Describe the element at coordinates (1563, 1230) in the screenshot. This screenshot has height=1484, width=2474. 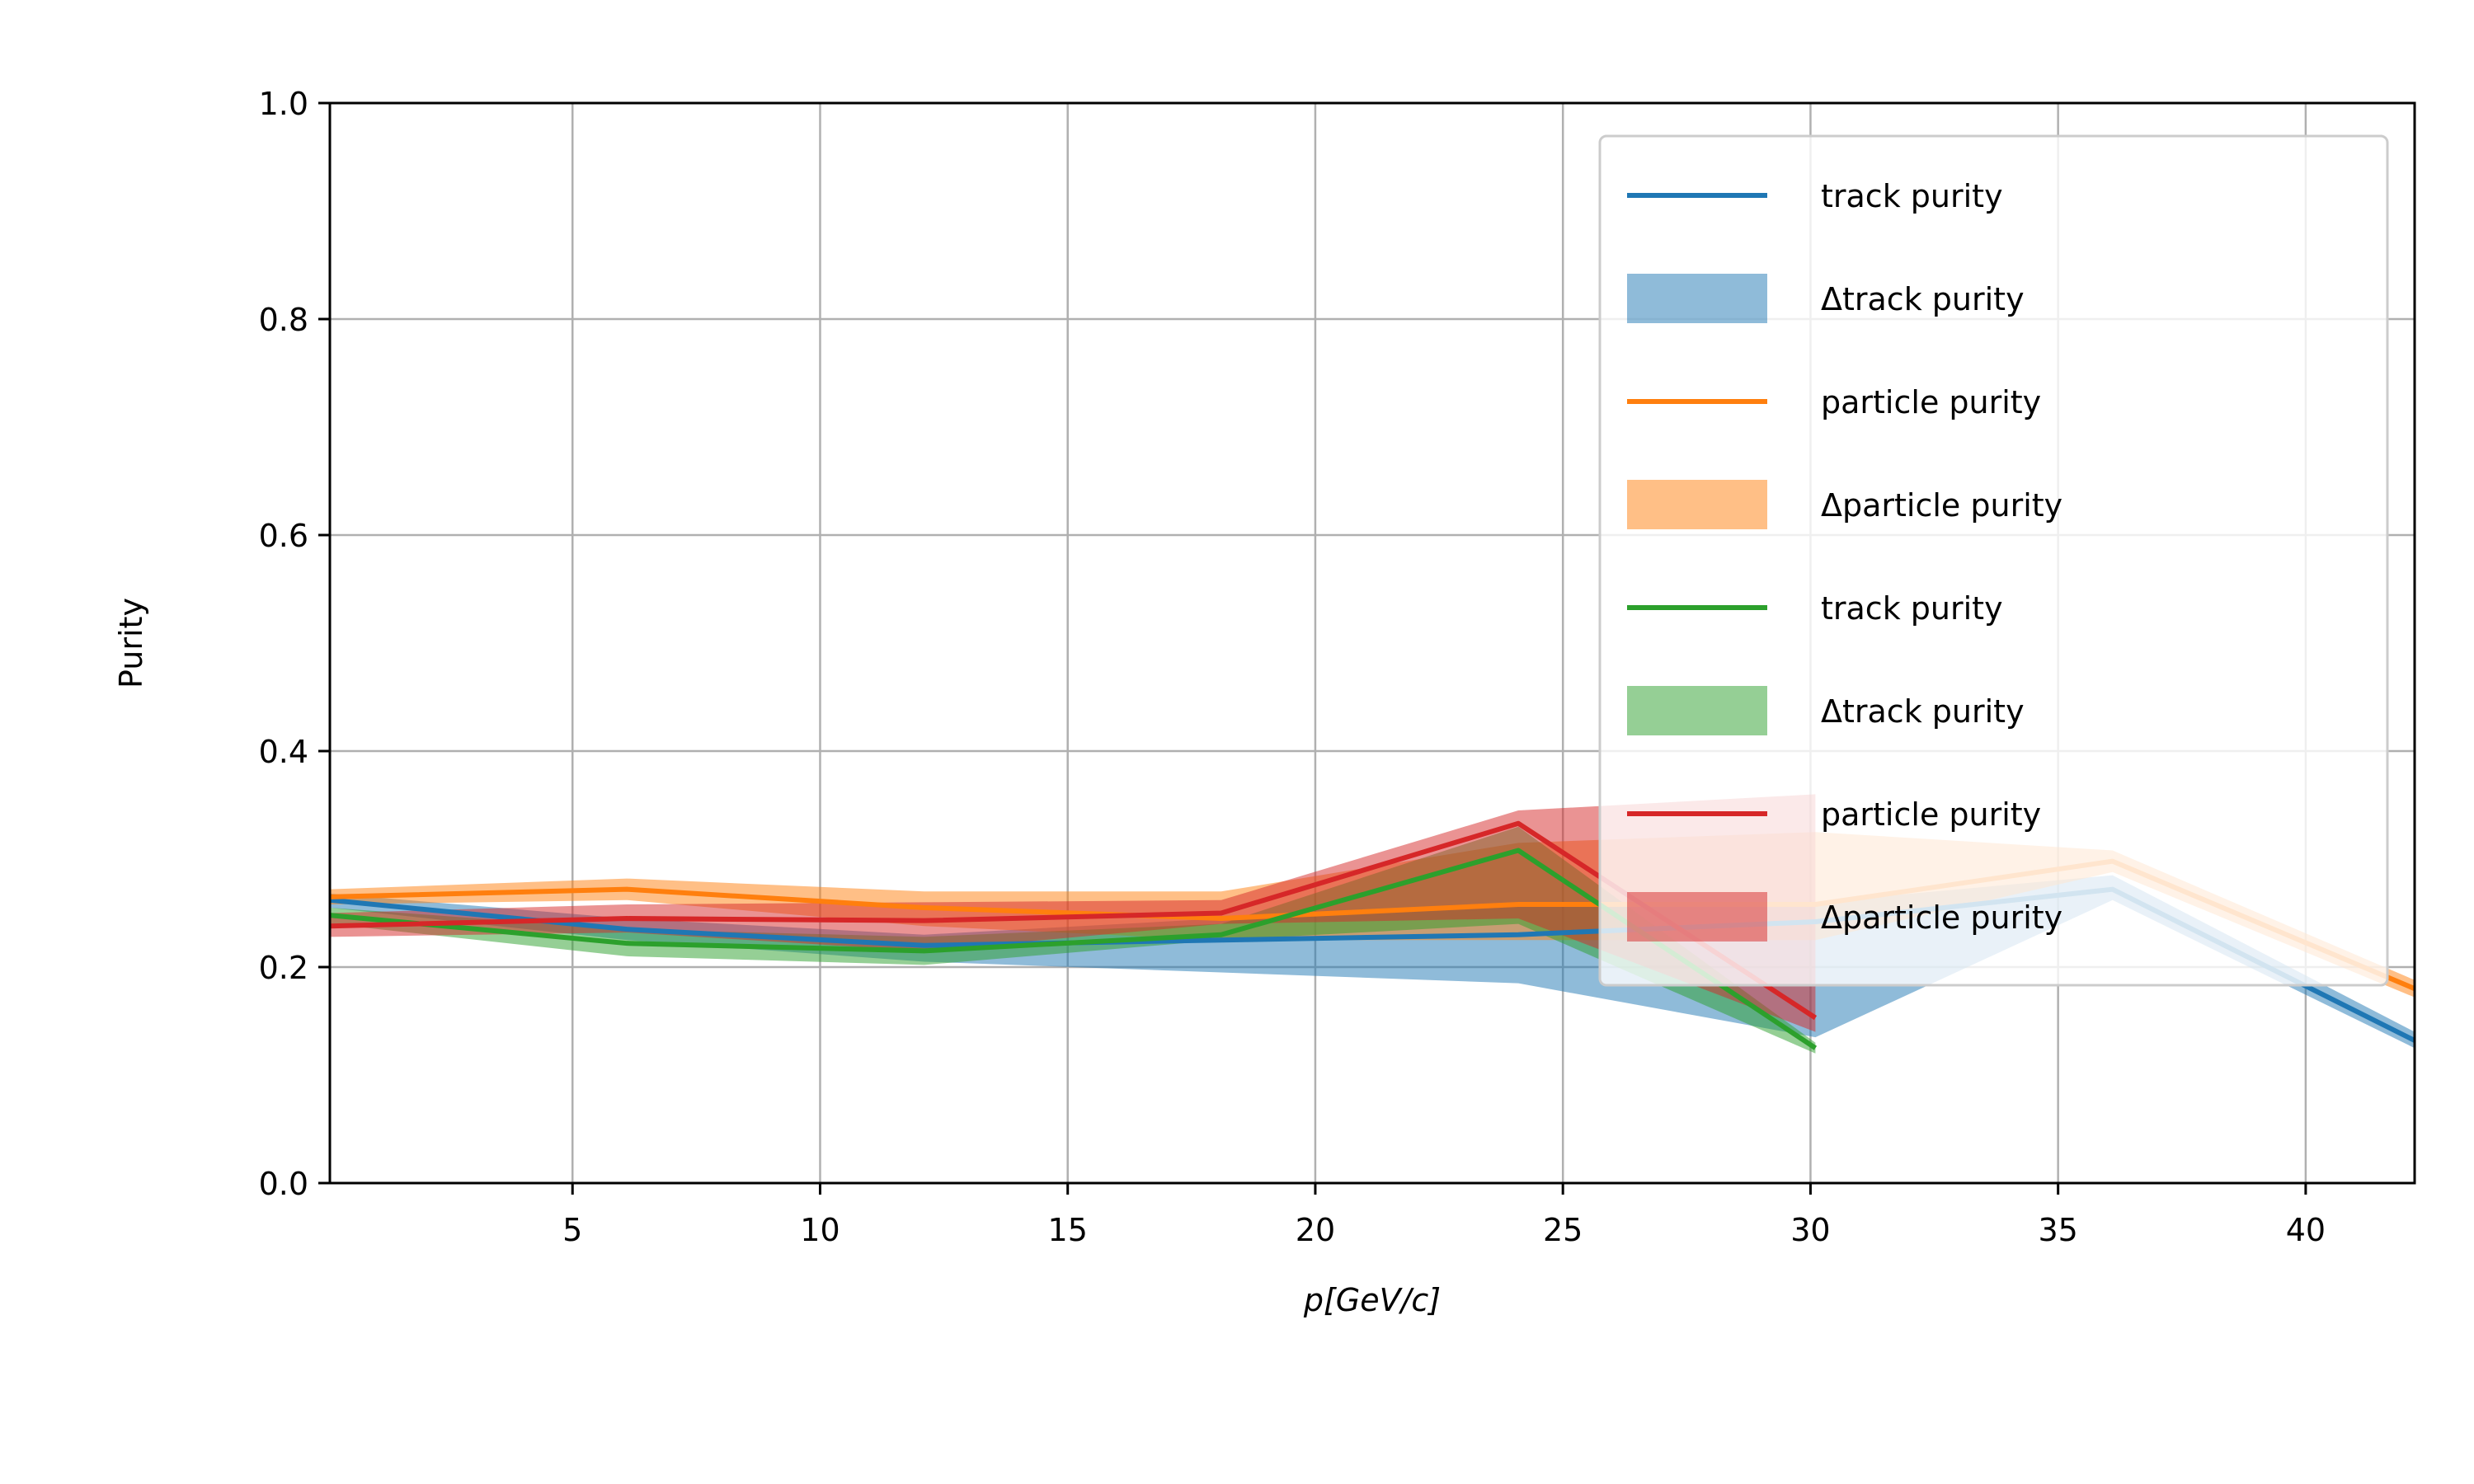
I see `x-tick-label: 25` at that location.